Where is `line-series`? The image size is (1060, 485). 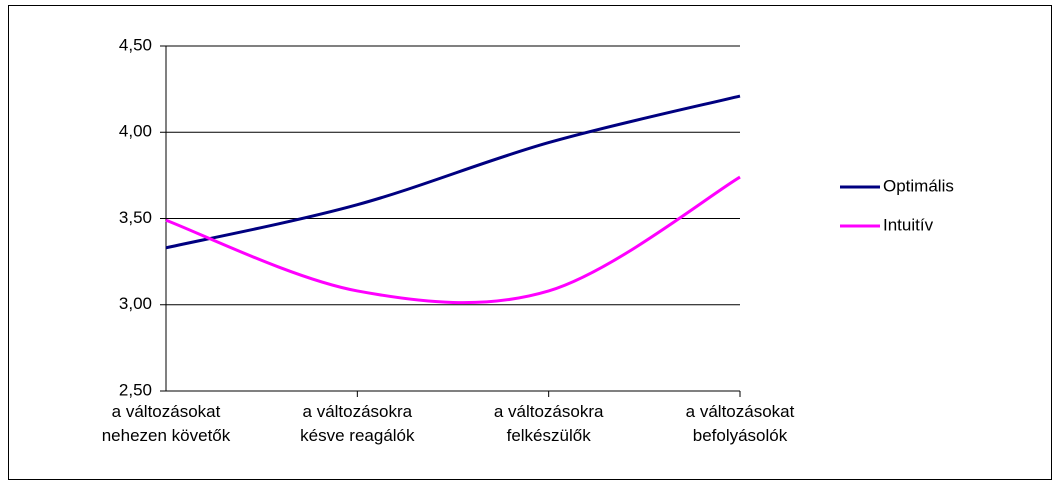 line-series is located at coordinates (453, 240).